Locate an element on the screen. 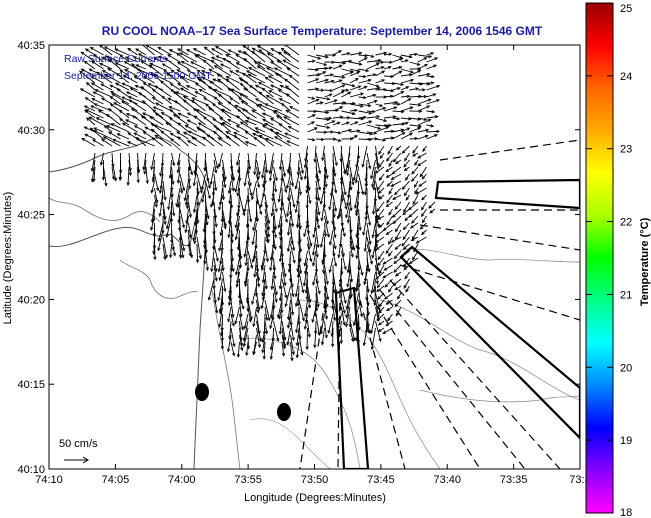 The height and width of the screenshot is (518, 651). colorbar-tick-label: 24 is located at coordinates (626, 77).